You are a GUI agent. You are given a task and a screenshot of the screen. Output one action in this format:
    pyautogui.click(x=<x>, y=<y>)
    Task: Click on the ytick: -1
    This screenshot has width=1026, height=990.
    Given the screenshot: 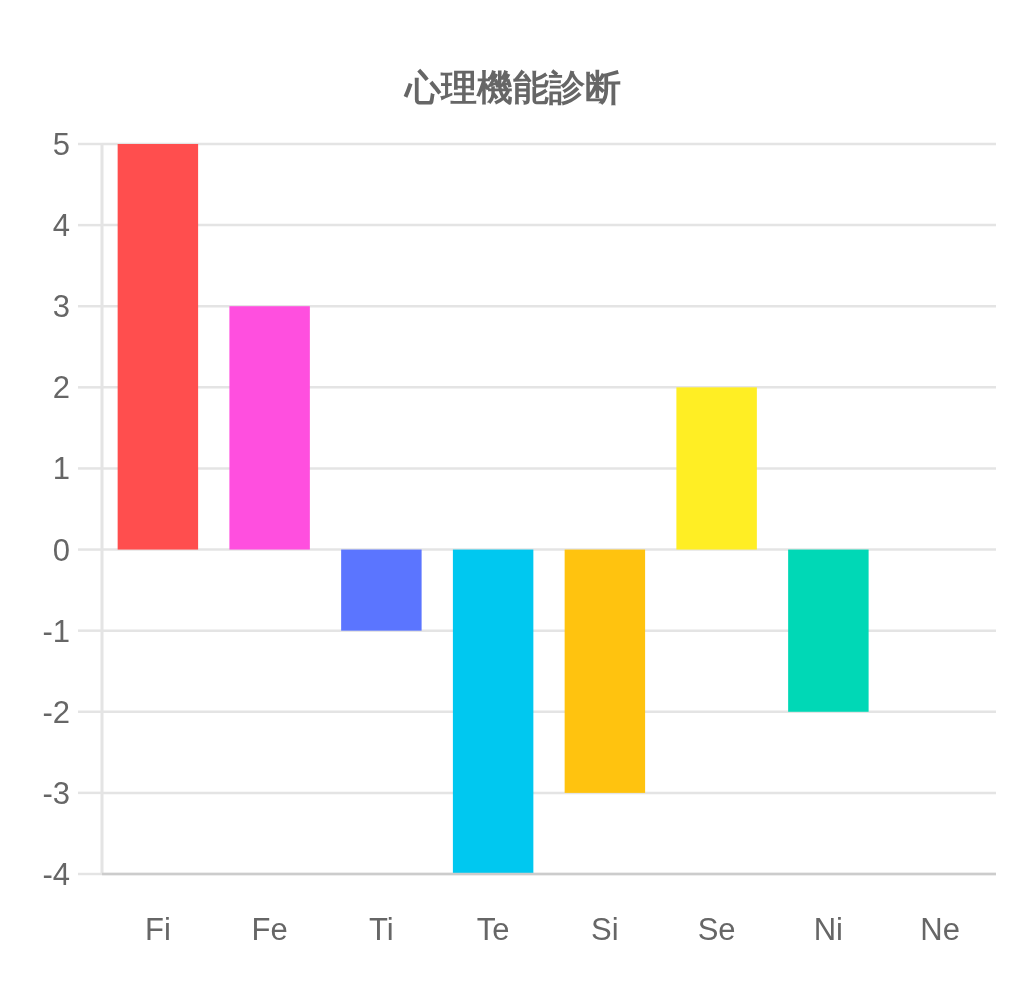 What is the action you would take?
    pyautogui.click(x=56, y=631)
    